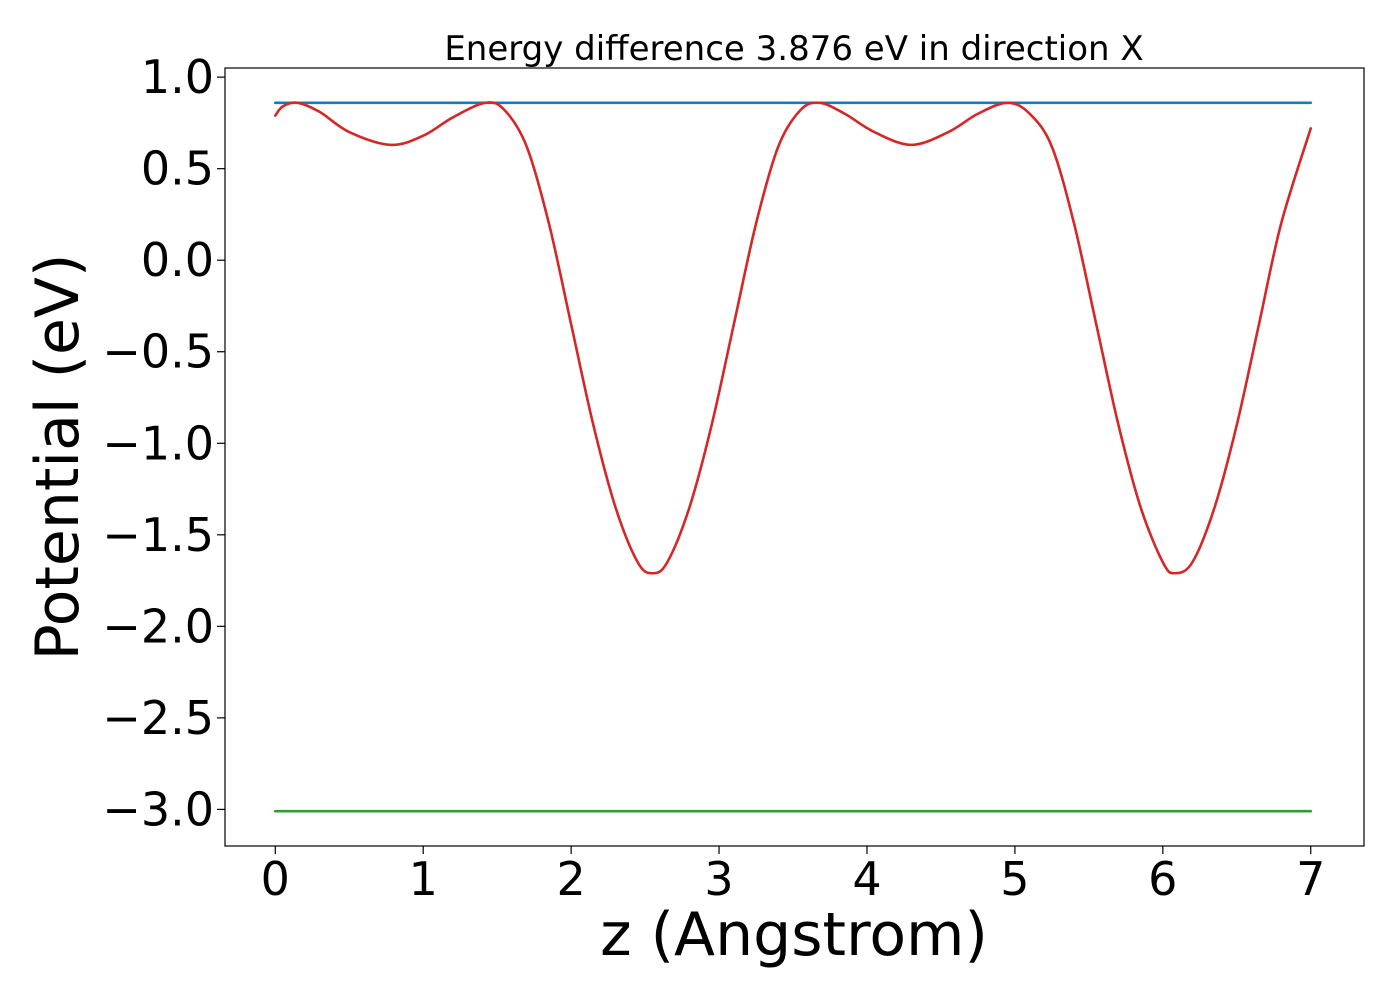 The width and height of the screenshot is (1400, 1000). I want to click on y-tick-label: −3.0, so click(158, 809).